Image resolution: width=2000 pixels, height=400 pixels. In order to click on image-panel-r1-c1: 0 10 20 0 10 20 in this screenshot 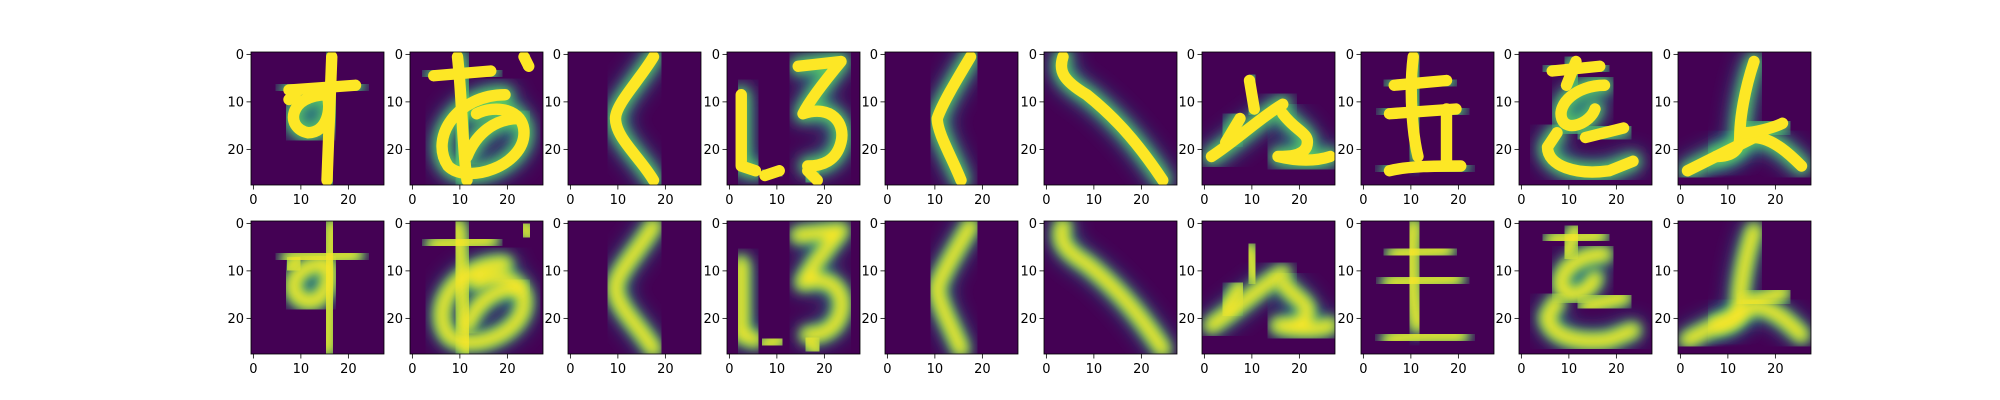, I will do `click(306, 128)`.